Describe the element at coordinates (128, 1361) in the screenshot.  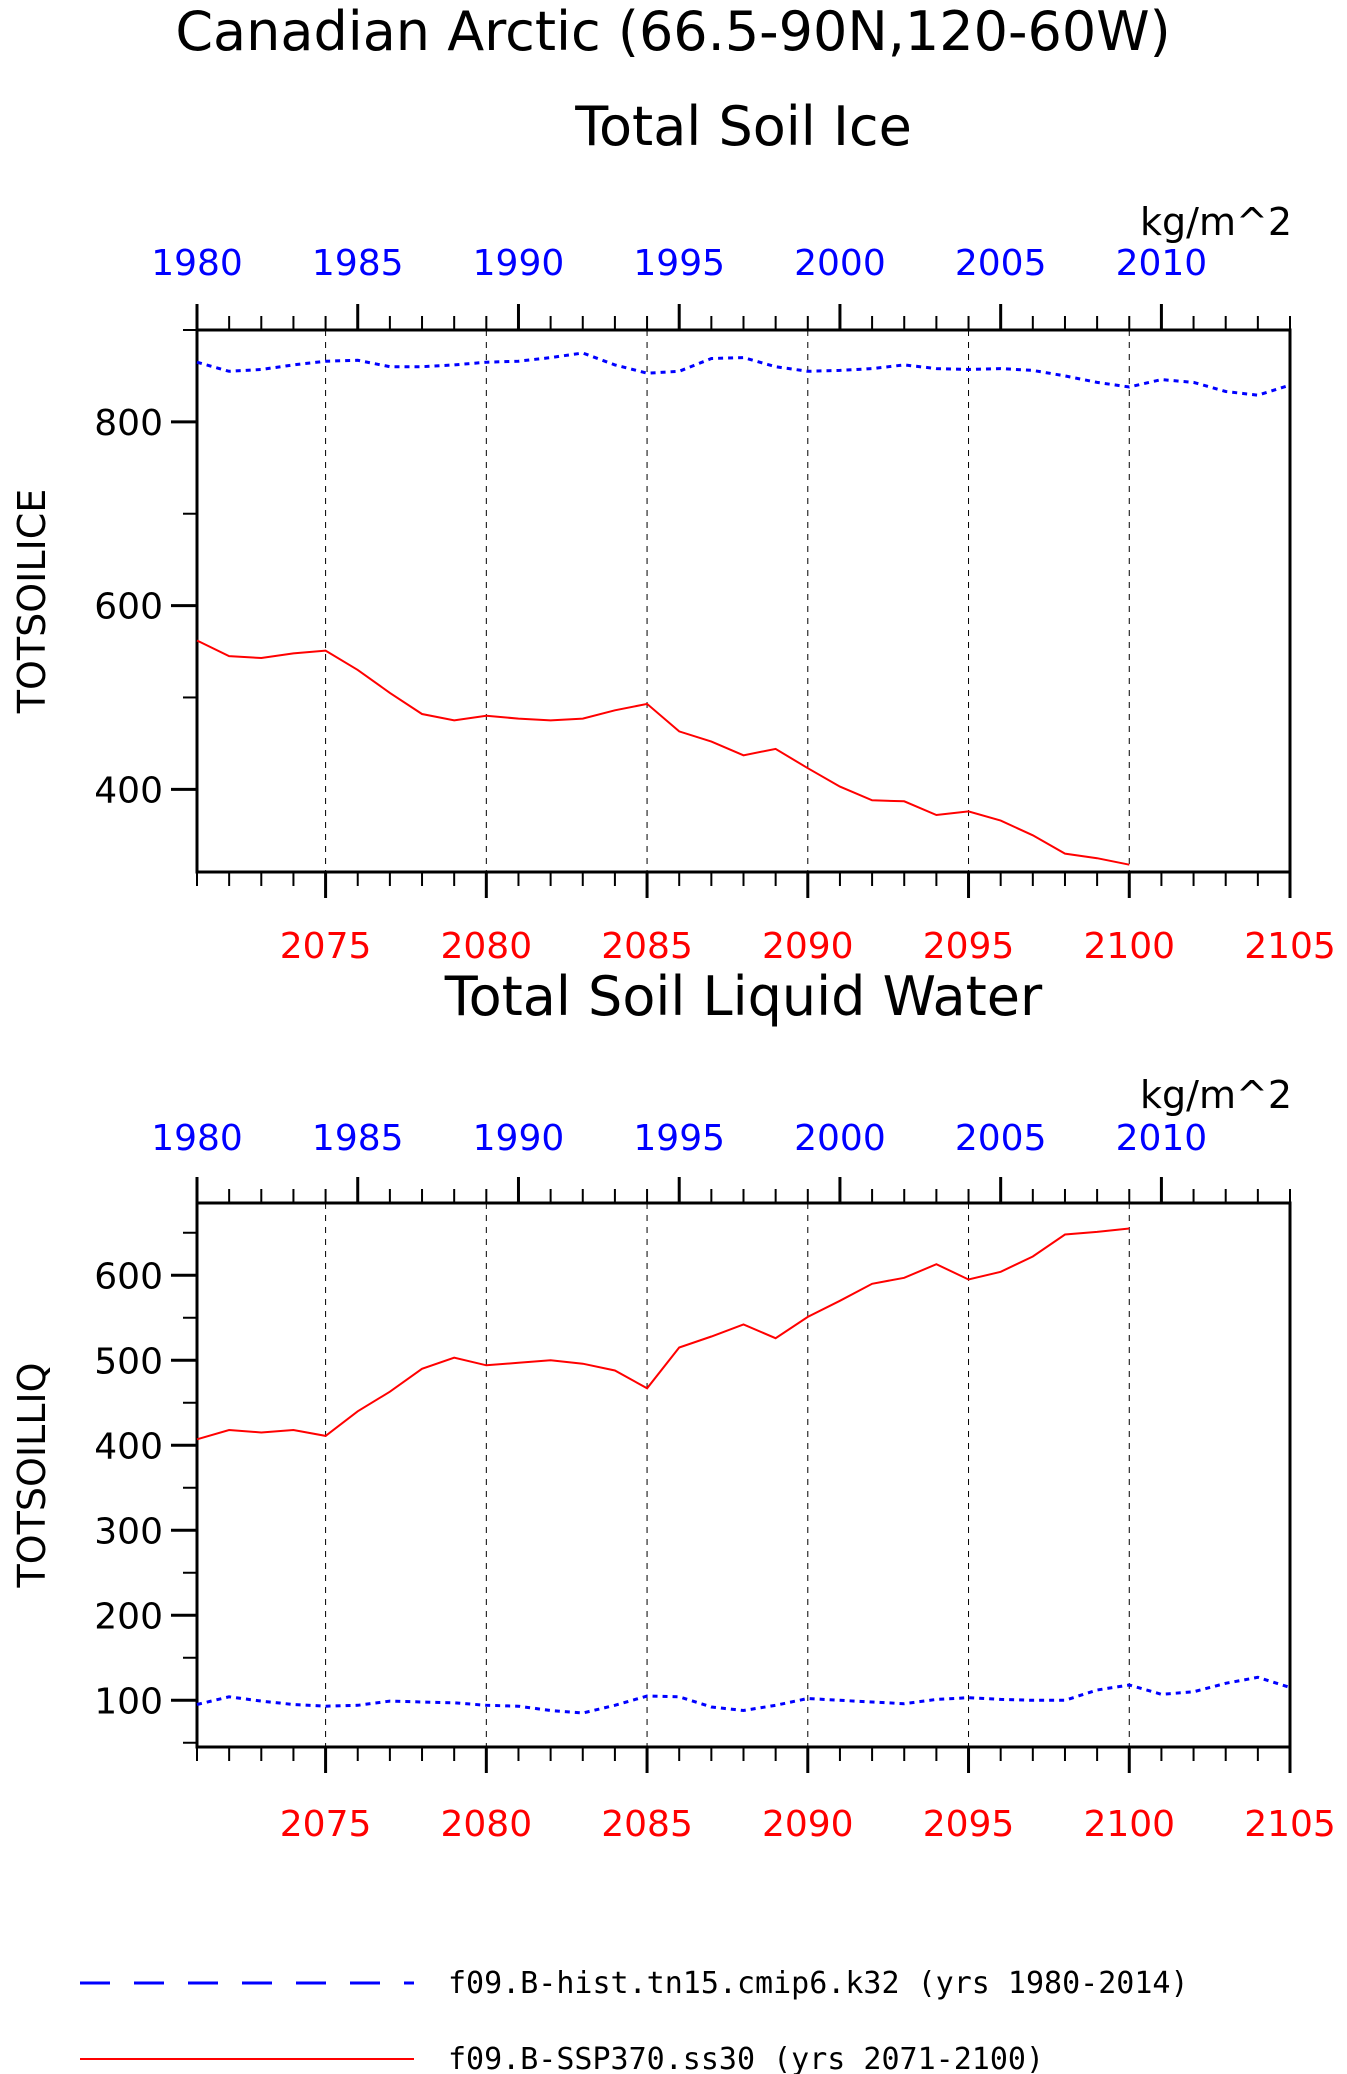
I see `y-tick-label: 500` at that location.